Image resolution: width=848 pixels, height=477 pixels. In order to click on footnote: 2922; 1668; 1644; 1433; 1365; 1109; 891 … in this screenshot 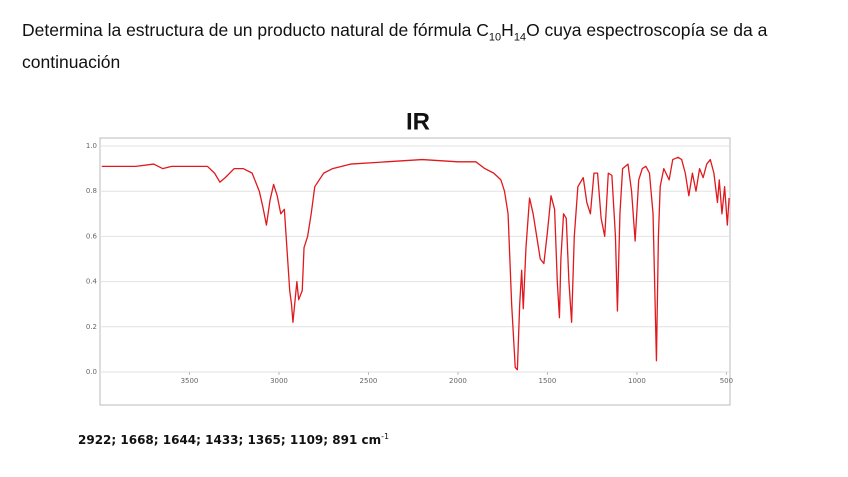, I will do `click(233, 439)`.